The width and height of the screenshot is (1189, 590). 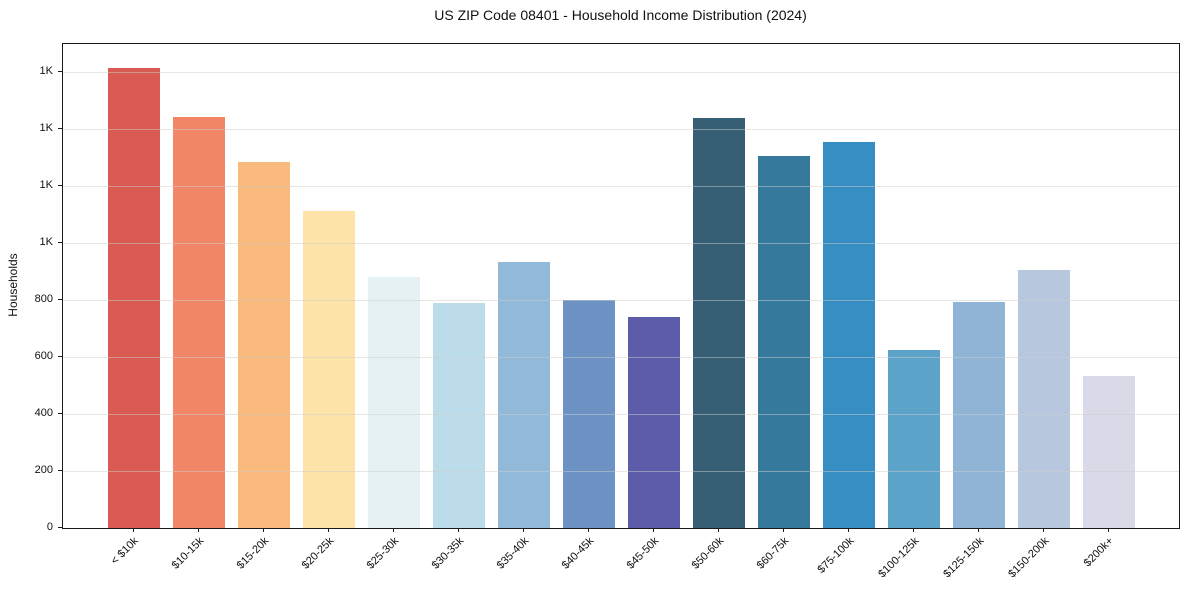 What do you see at coordinates (1043, 399) in the screenshot?
I see `bar-$150-200k` at bounding box center [1043, 399].